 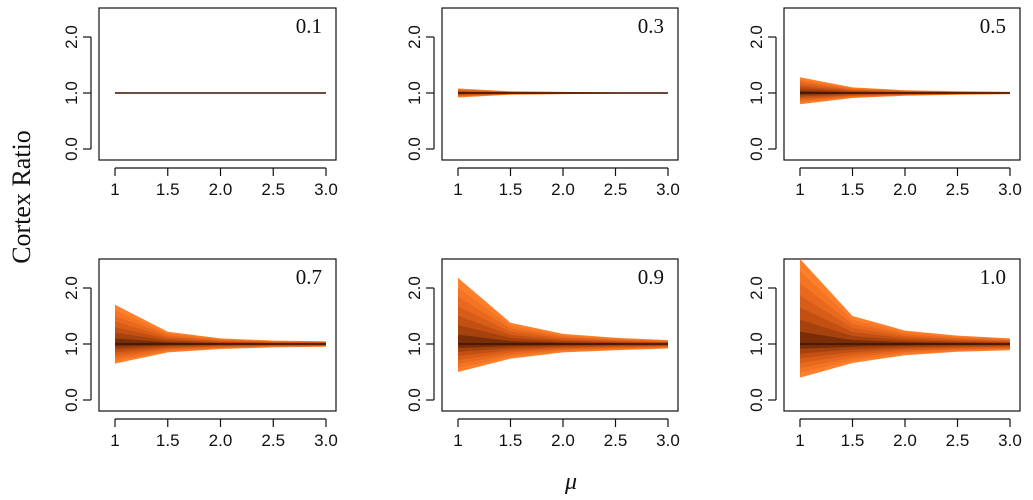 I want to click on panel-4: 1 1.5 2.0 2.5 3.0 0.0 1.0 2.0 0.7, so click(x=200, y=354).